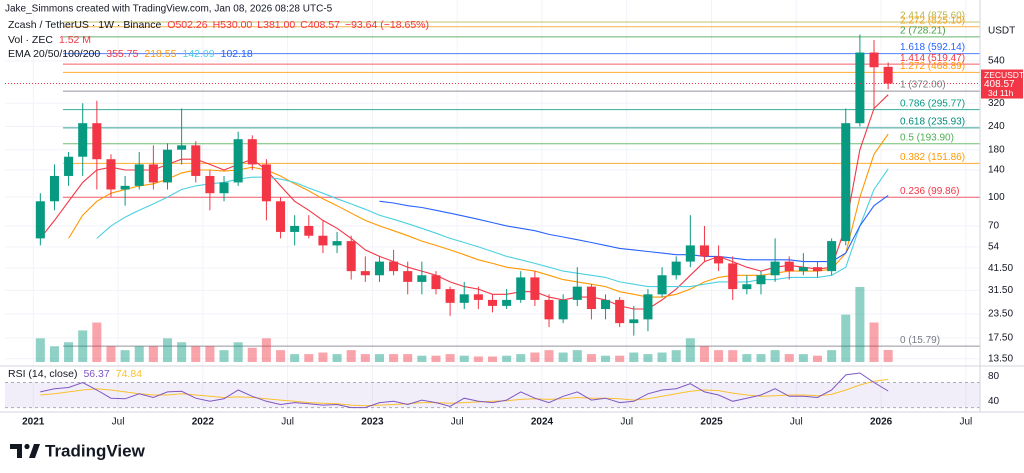 The height and width of the screenshot is (473, 1024). Describe the element at coordinates (1000, 314) in the screenshot. I see `y-tick-label: 23.50` at that location.